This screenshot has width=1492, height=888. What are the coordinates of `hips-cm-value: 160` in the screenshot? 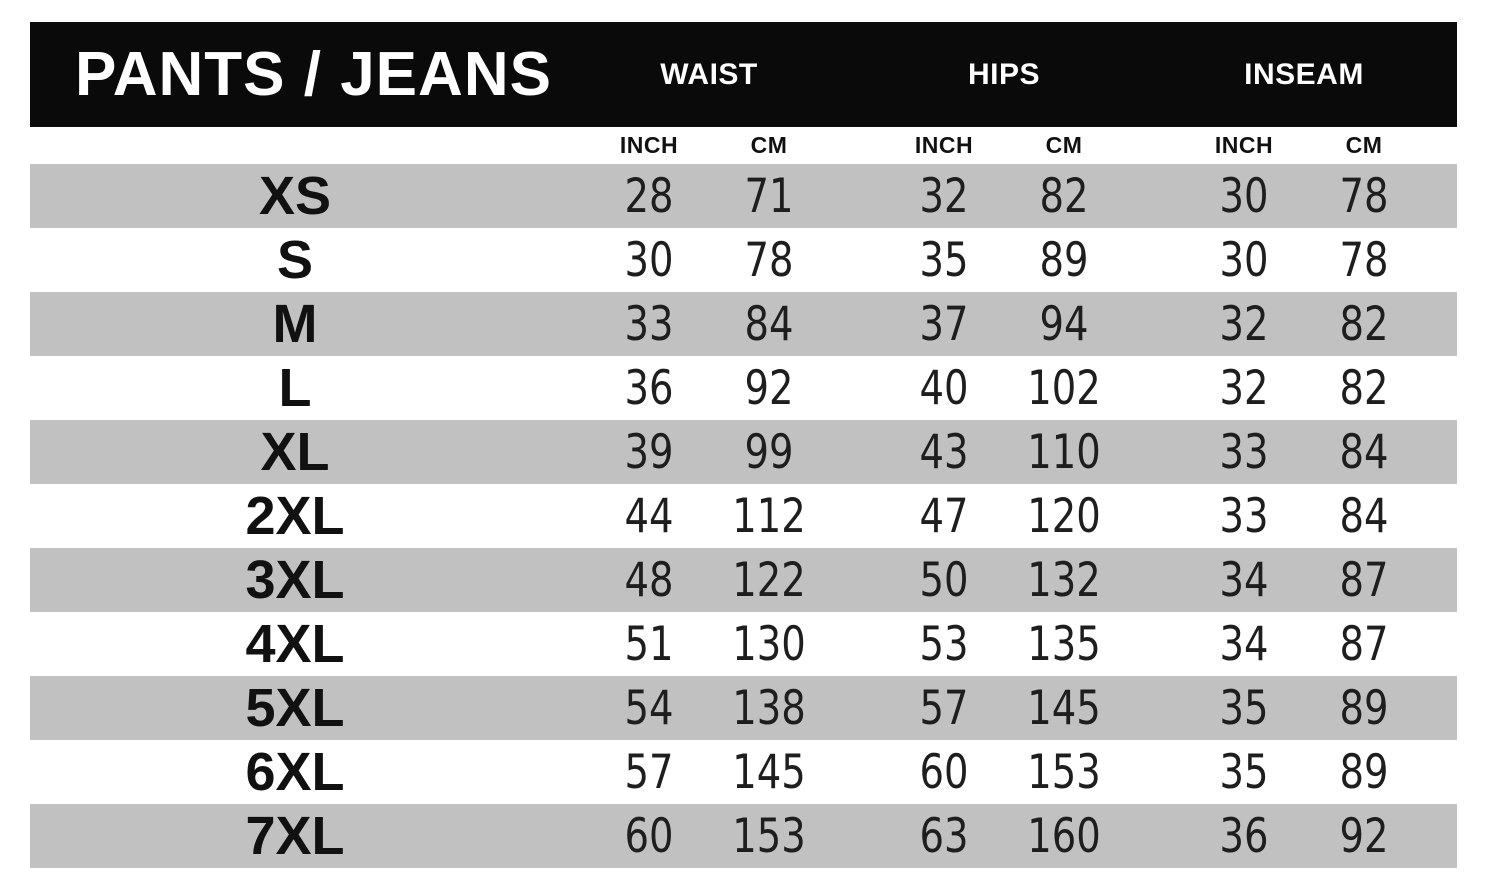 It's located at (1064, 836).